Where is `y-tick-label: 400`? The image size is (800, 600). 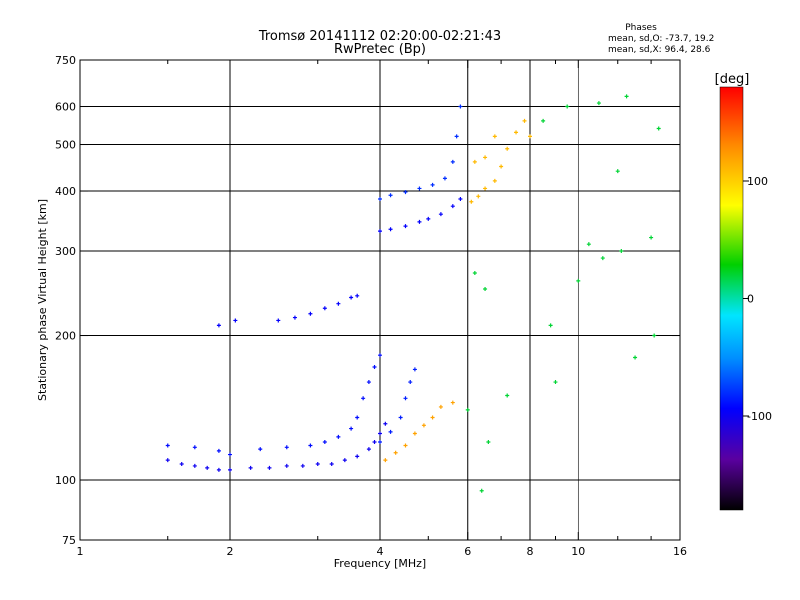 y-tick-label: 400 is located at coordinates (65, 191).